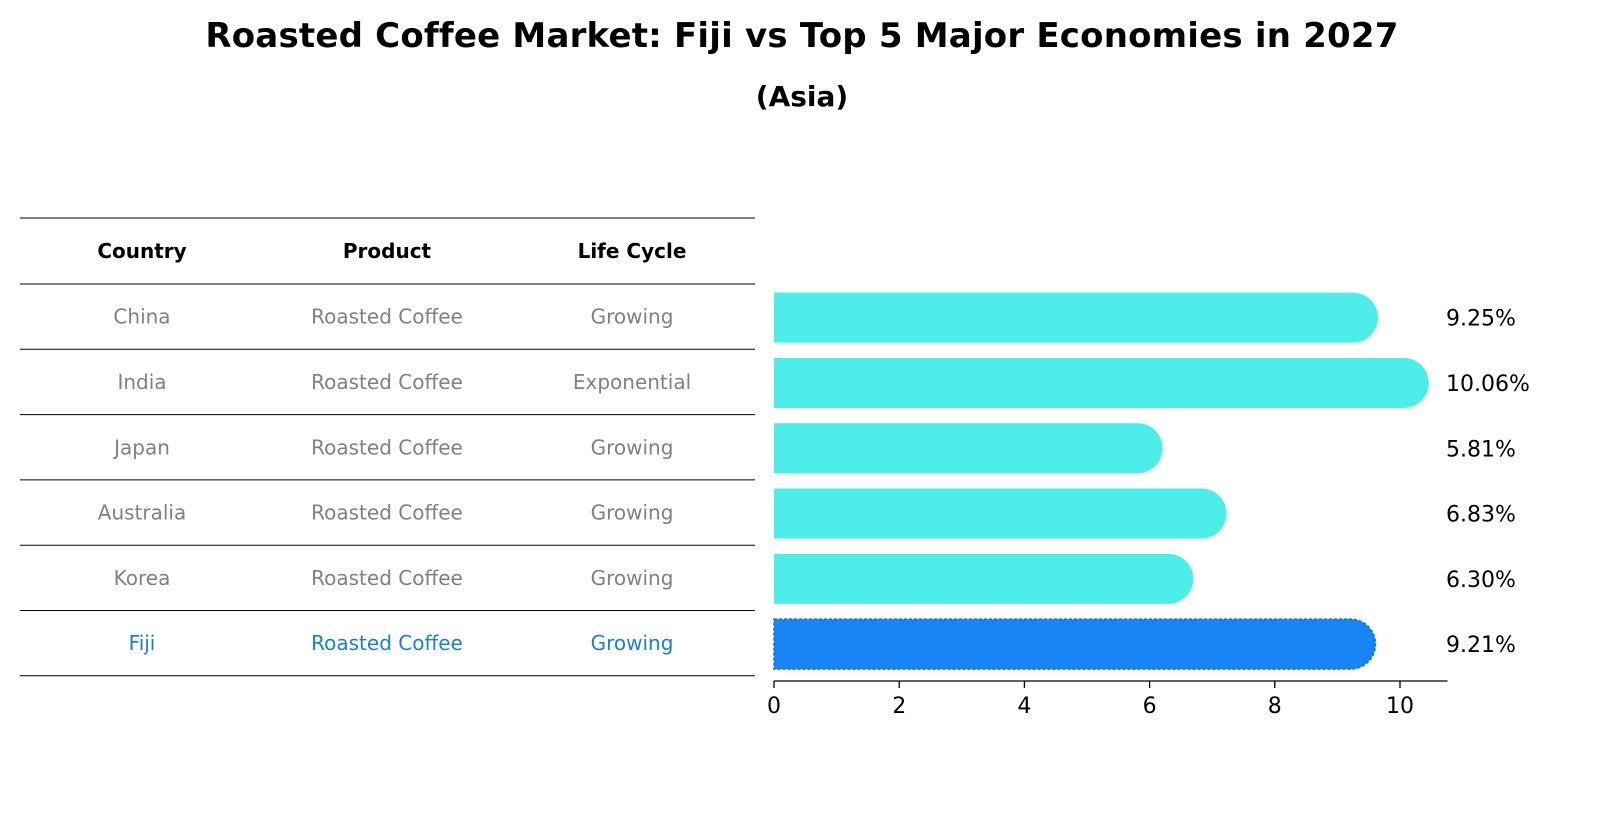 The image size is (1604, 823). Describe the element at coordinates (141, 251) in the screenshot. I see `table-header-0: Country` at that location.